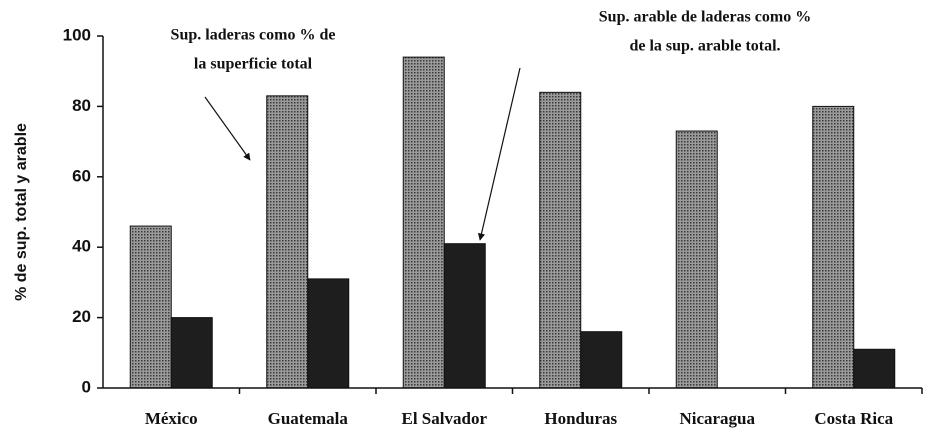 Image resolution: width=932 pixels, height=433 pixels. What do you see at coordinates (253, 64) in the screenshot?
I see `annotation: la superficie total` at bounding box center [253, 64].